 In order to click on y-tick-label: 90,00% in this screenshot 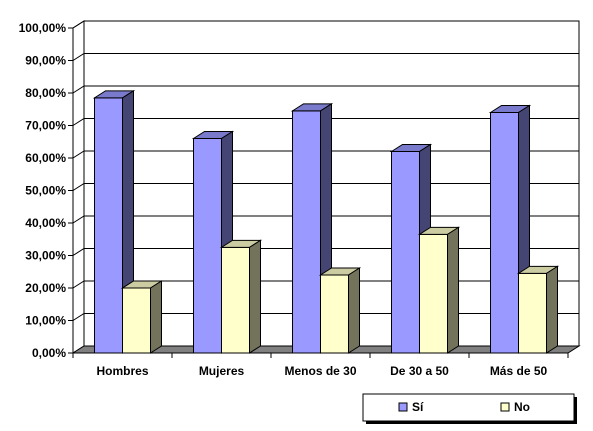, I will do `click(45, 61)`.